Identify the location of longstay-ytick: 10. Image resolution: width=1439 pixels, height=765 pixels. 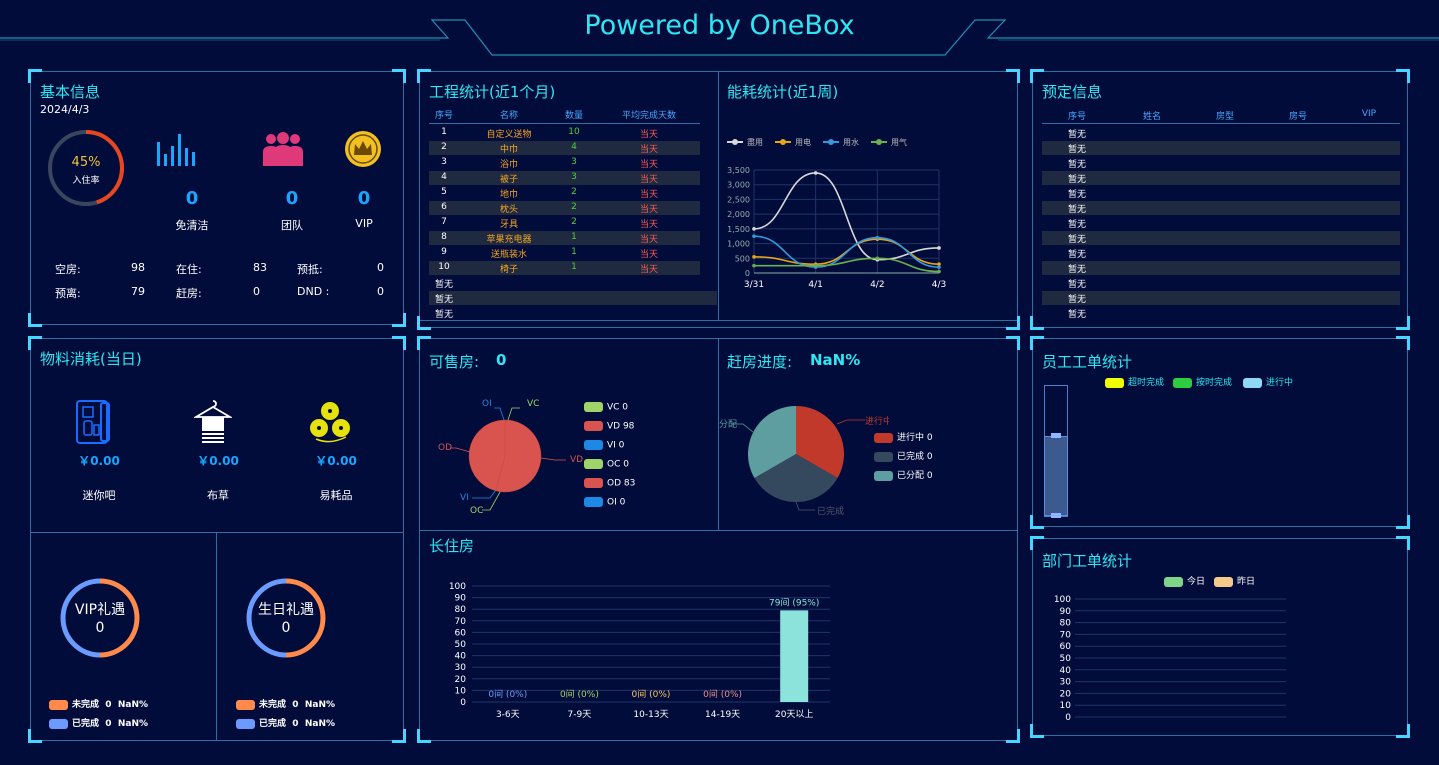
(461, 691).